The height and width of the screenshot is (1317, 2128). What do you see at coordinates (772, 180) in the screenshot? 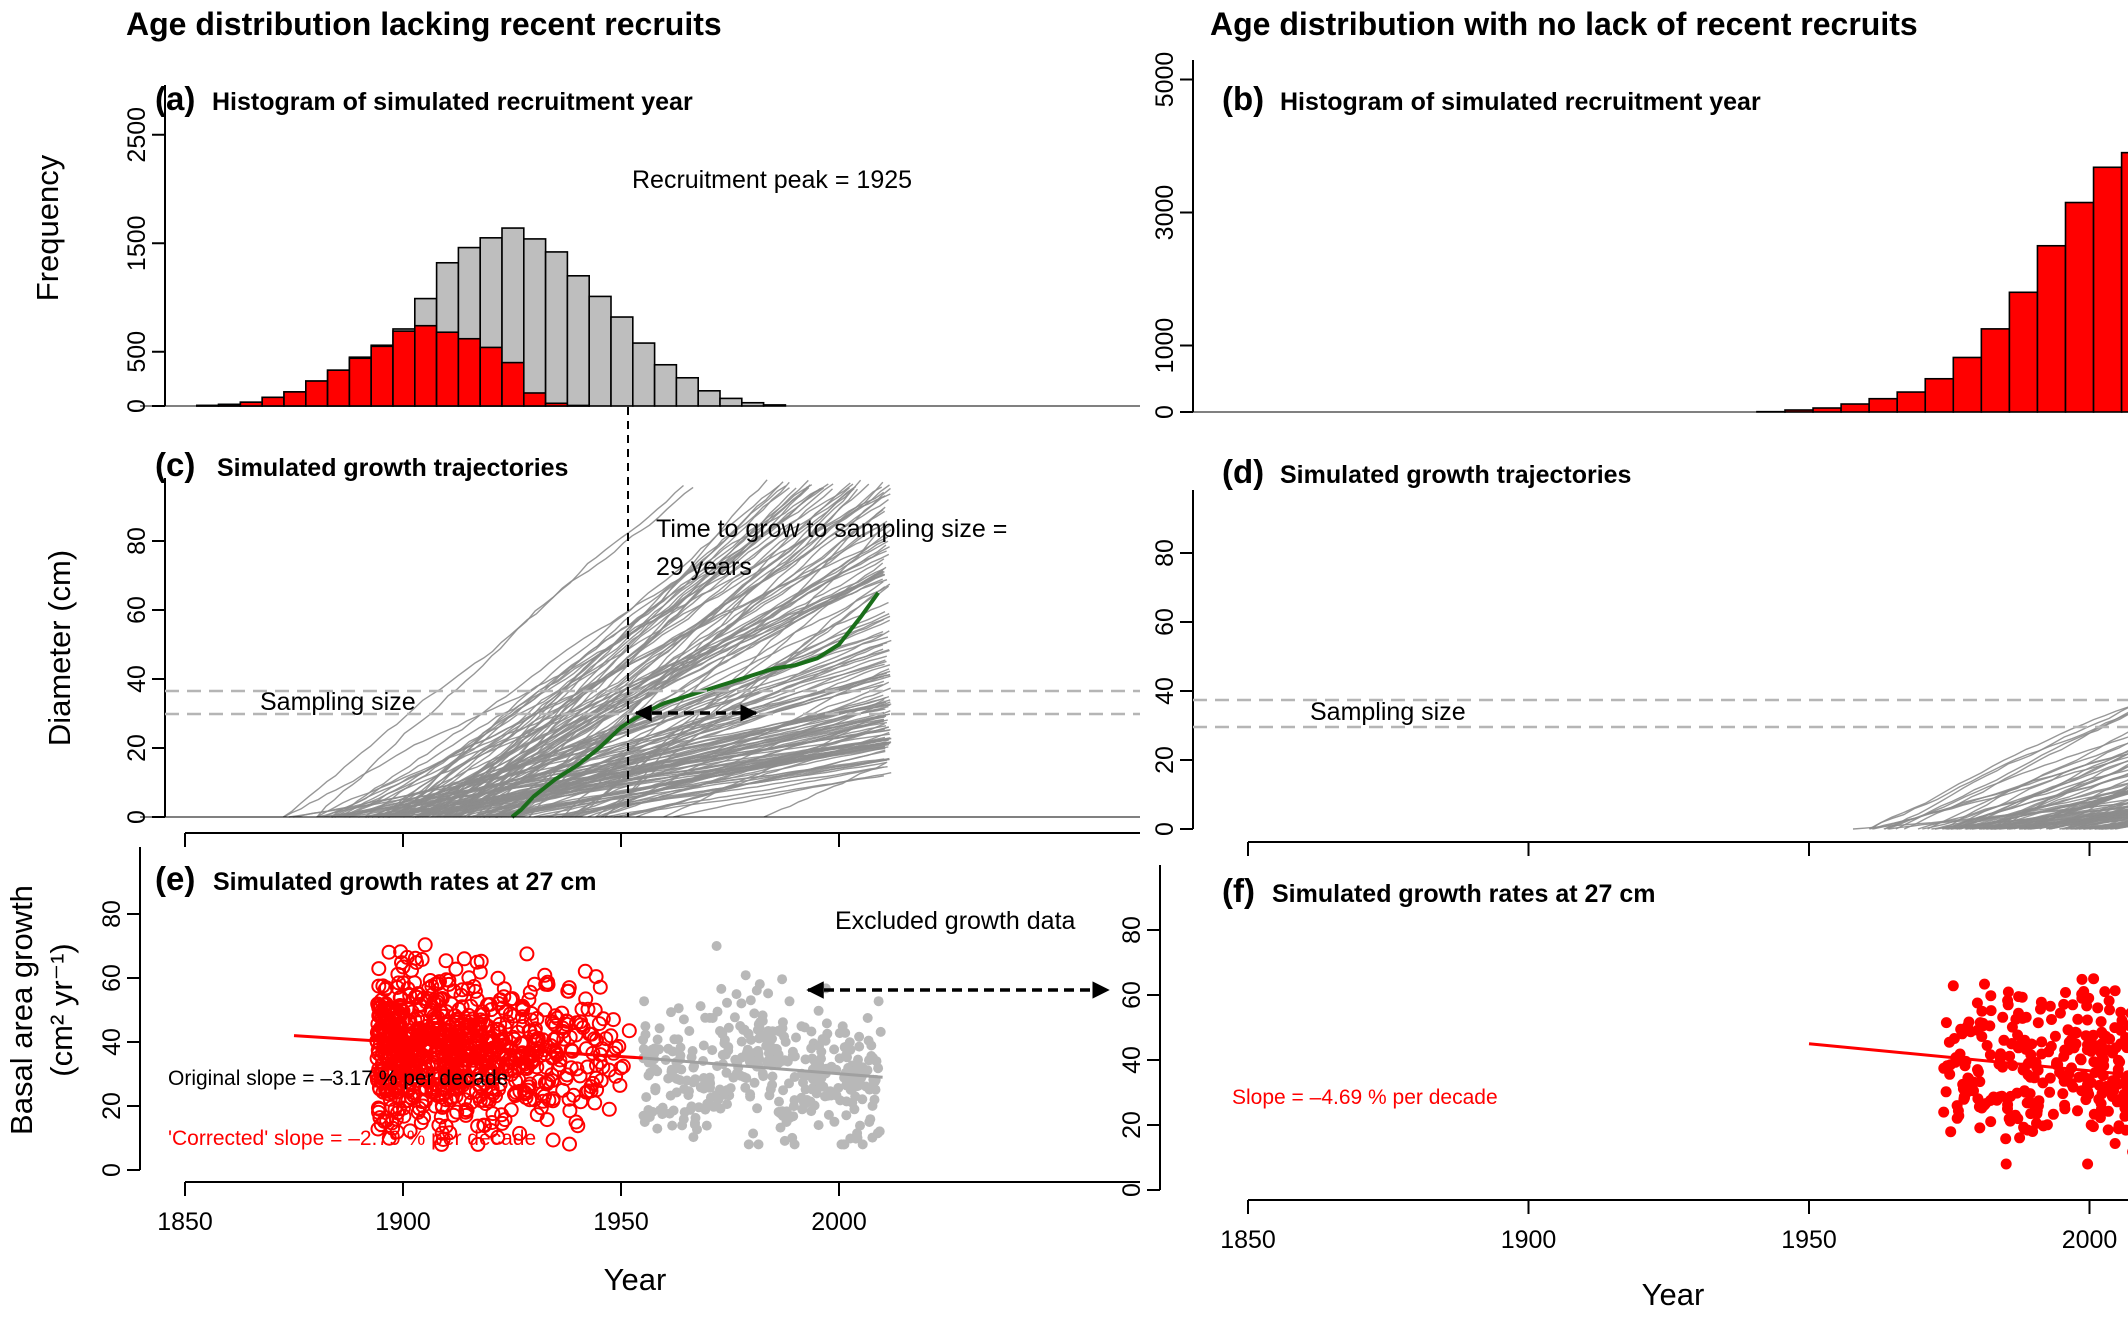
I see `recruitment-peak-annotation: Recruitment peak = 1925` at bounding box center [772, 180].